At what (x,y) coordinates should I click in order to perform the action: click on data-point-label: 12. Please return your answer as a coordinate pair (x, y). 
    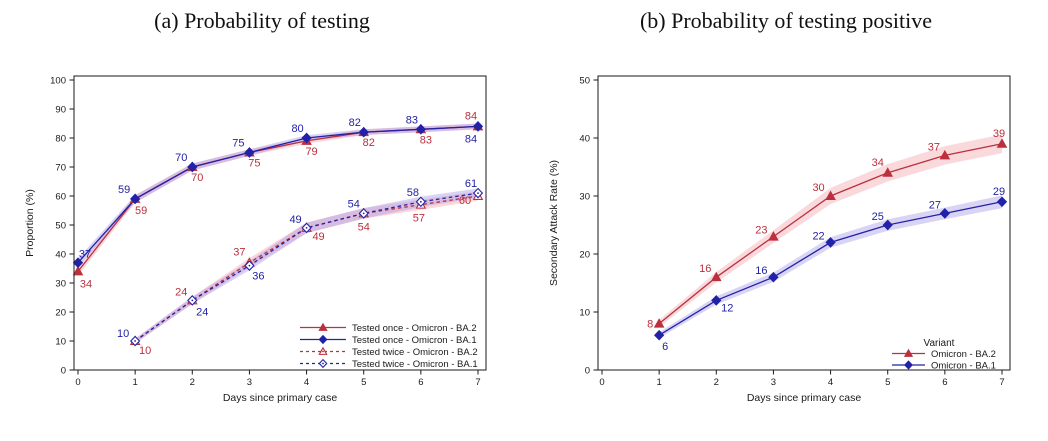
    Looking at the image, I should click on (727, 308).